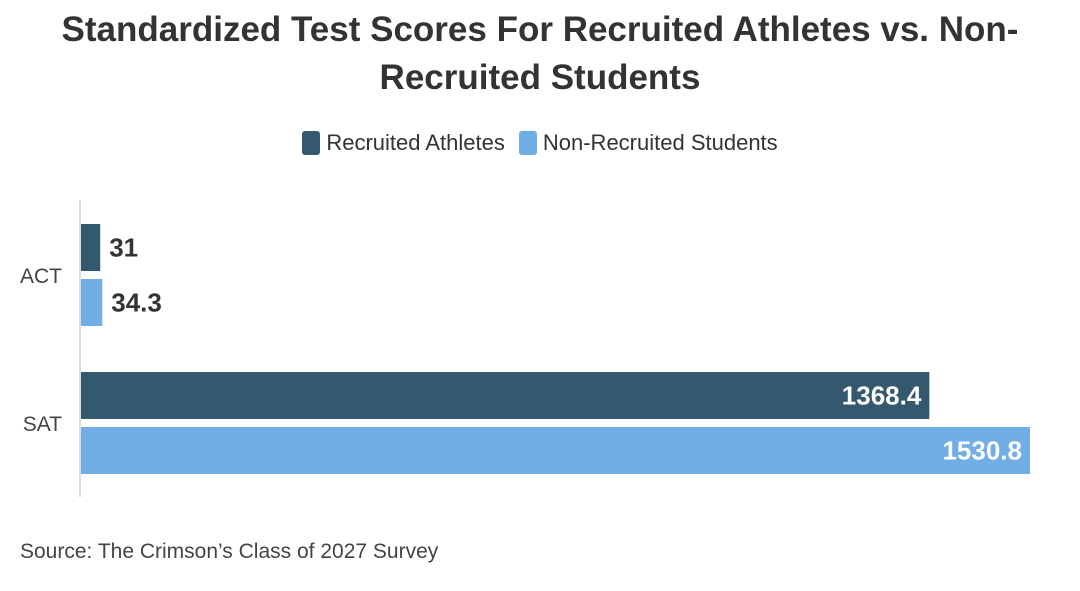  Describe the element at coordinates (123, 248) in the screenshot. I see `data-label-act-series-0: 31` at that location.